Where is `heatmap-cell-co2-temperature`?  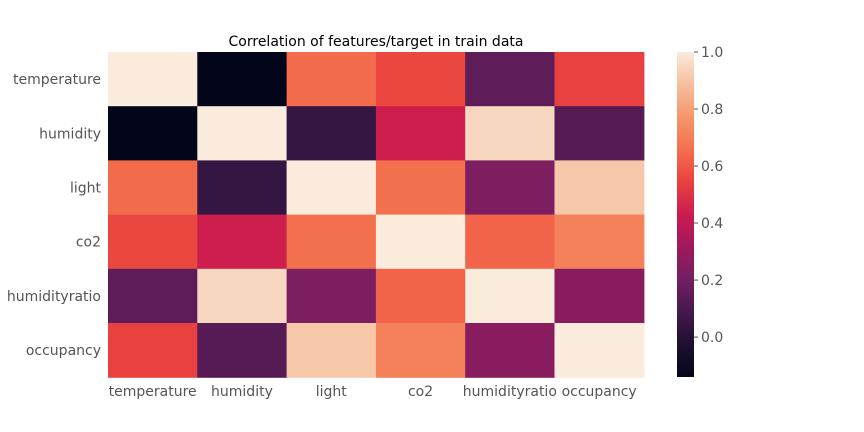 heatmap-cell-co2-temperature is located at coordinates (153, 242).